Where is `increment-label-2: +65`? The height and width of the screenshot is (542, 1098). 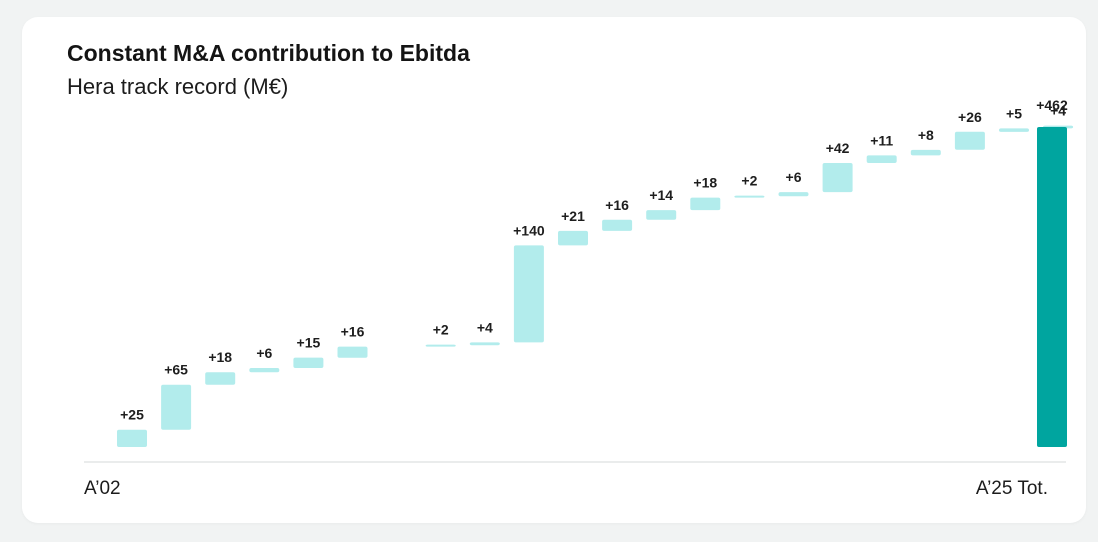
increment-label-2: +65 is located at coordinates (176, 370).